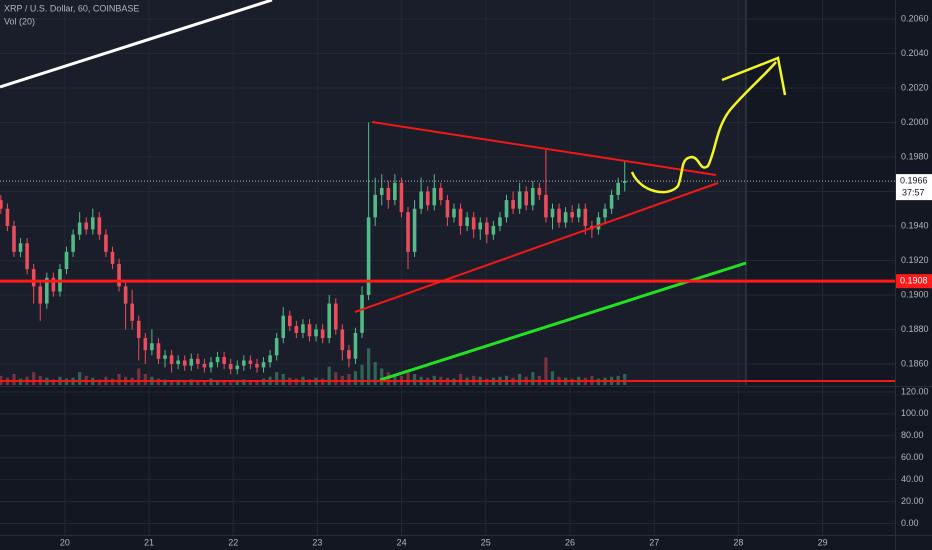 This screenshot has width=932, height=550. What do you see at coordinates (915, 87) in the screenshot?
I see `y-tick-label: 0.2020` at bounding box center [915, 87].